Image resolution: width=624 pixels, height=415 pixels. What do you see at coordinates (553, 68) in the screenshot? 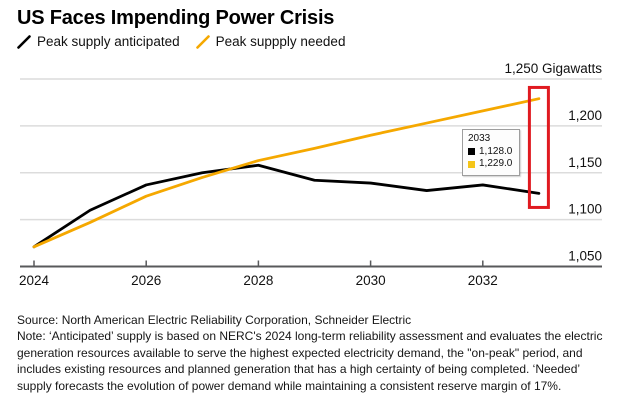
I see `y-axis-label: 1,250 Gigawatts` at bounding box center [553, 68].